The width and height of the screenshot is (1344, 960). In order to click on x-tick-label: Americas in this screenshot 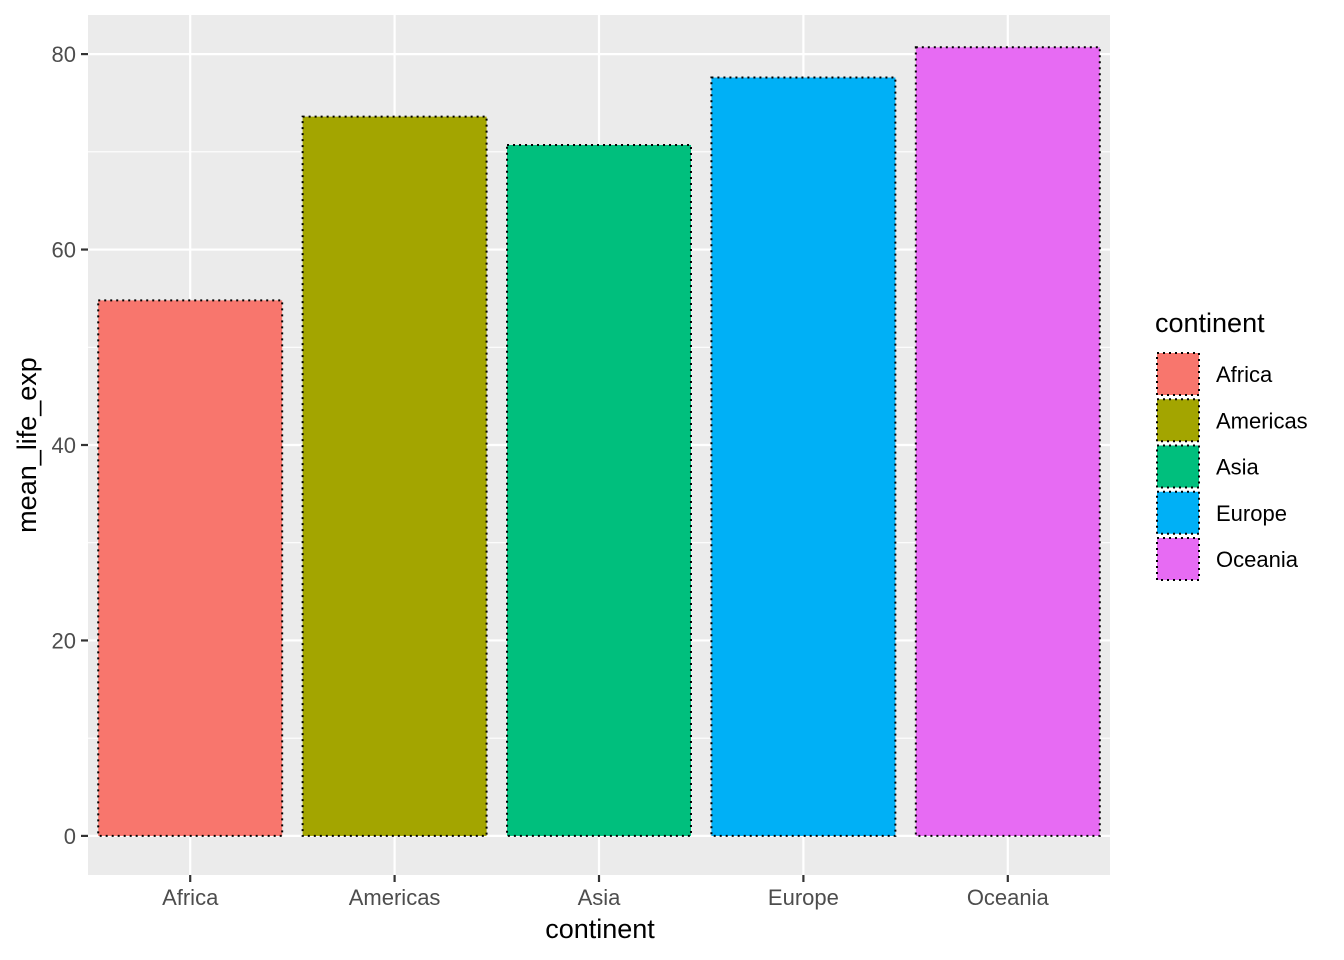, I will do `click(395, 897)`.